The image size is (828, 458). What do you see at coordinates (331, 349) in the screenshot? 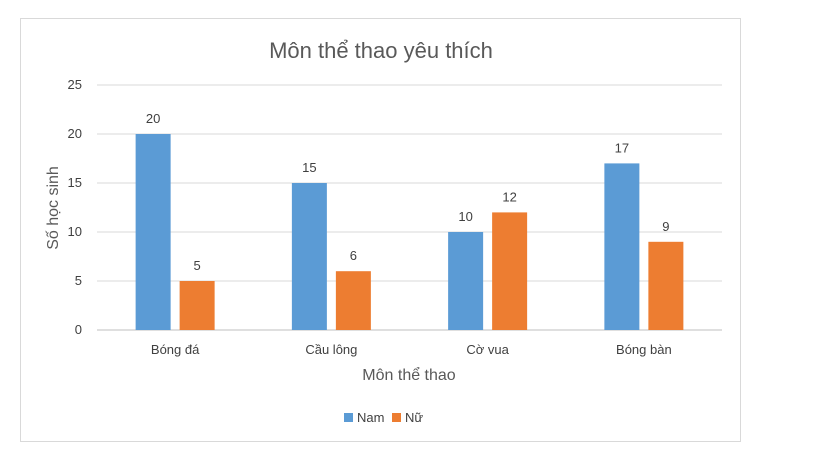
I see `x-category-label: Cầu lông` at bounding box center [331, 349].